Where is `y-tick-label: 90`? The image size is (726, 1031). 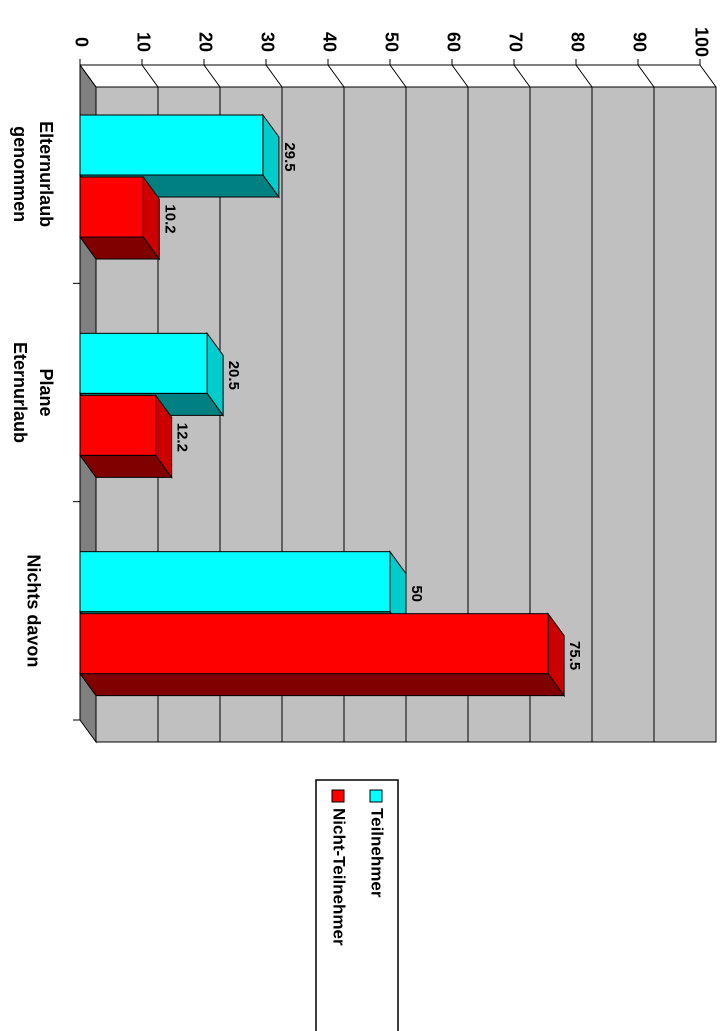
y-tick-label: 90 is located at coordinates (639, 42).